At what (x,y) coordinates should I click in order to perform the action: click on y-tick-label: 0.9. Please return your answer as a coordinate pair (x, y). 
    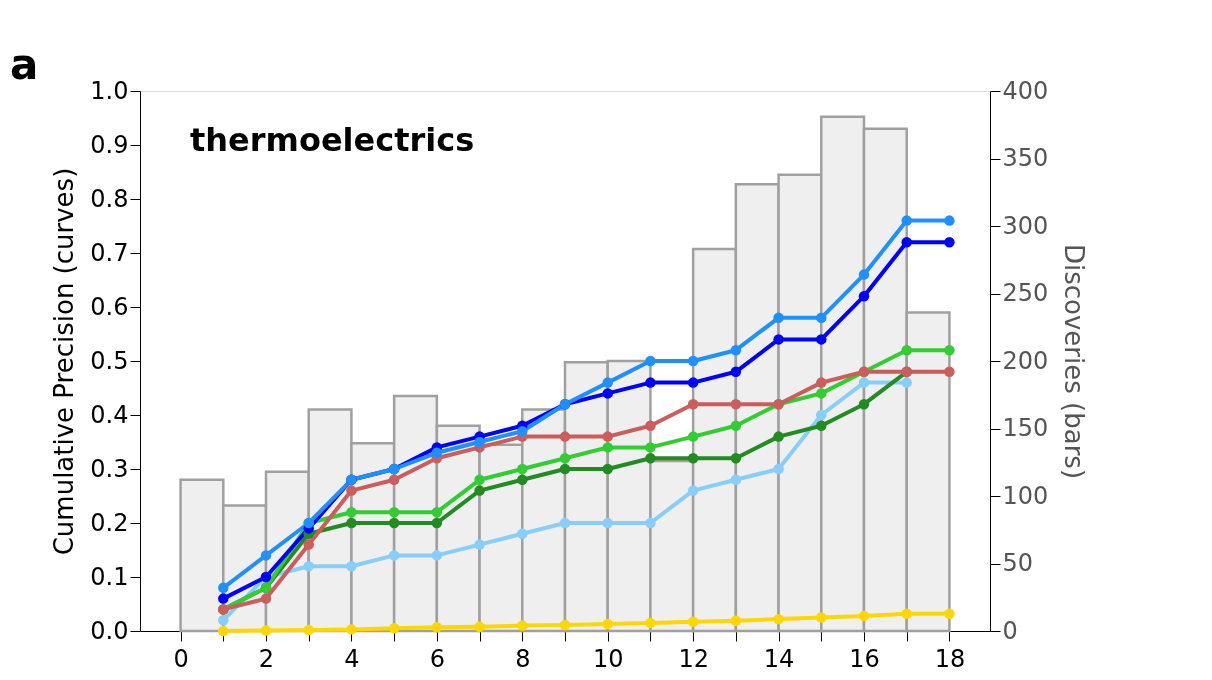
    Looking at the image, I should click on (109, 144).